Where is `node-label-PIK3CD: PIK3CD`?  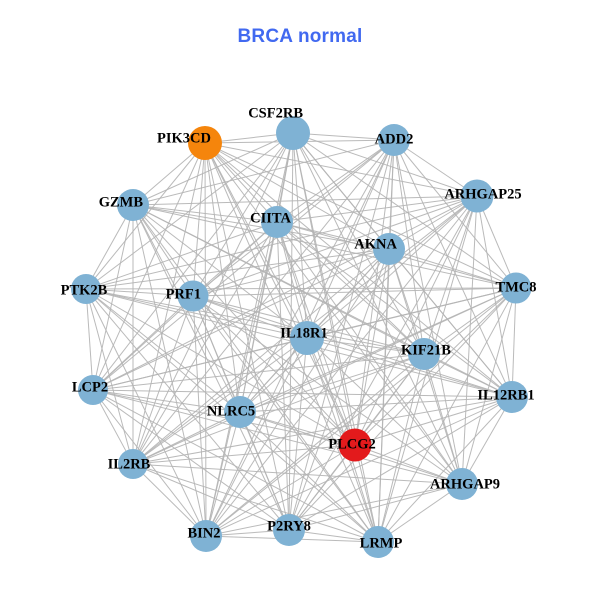
node-label-PIK3CD: PIK3CD is located at coordinates (184, 138).